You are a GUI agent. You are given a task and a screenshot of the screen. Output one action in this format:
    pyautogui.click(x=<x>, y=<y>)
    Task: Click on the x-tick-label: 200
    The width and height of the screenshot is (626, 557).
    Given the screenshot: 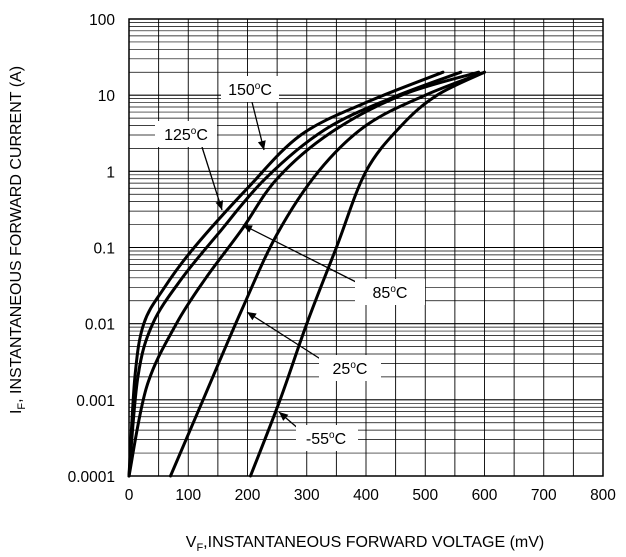 What is the action you would take?
    pyautogui.click(x=248, y=495)
    